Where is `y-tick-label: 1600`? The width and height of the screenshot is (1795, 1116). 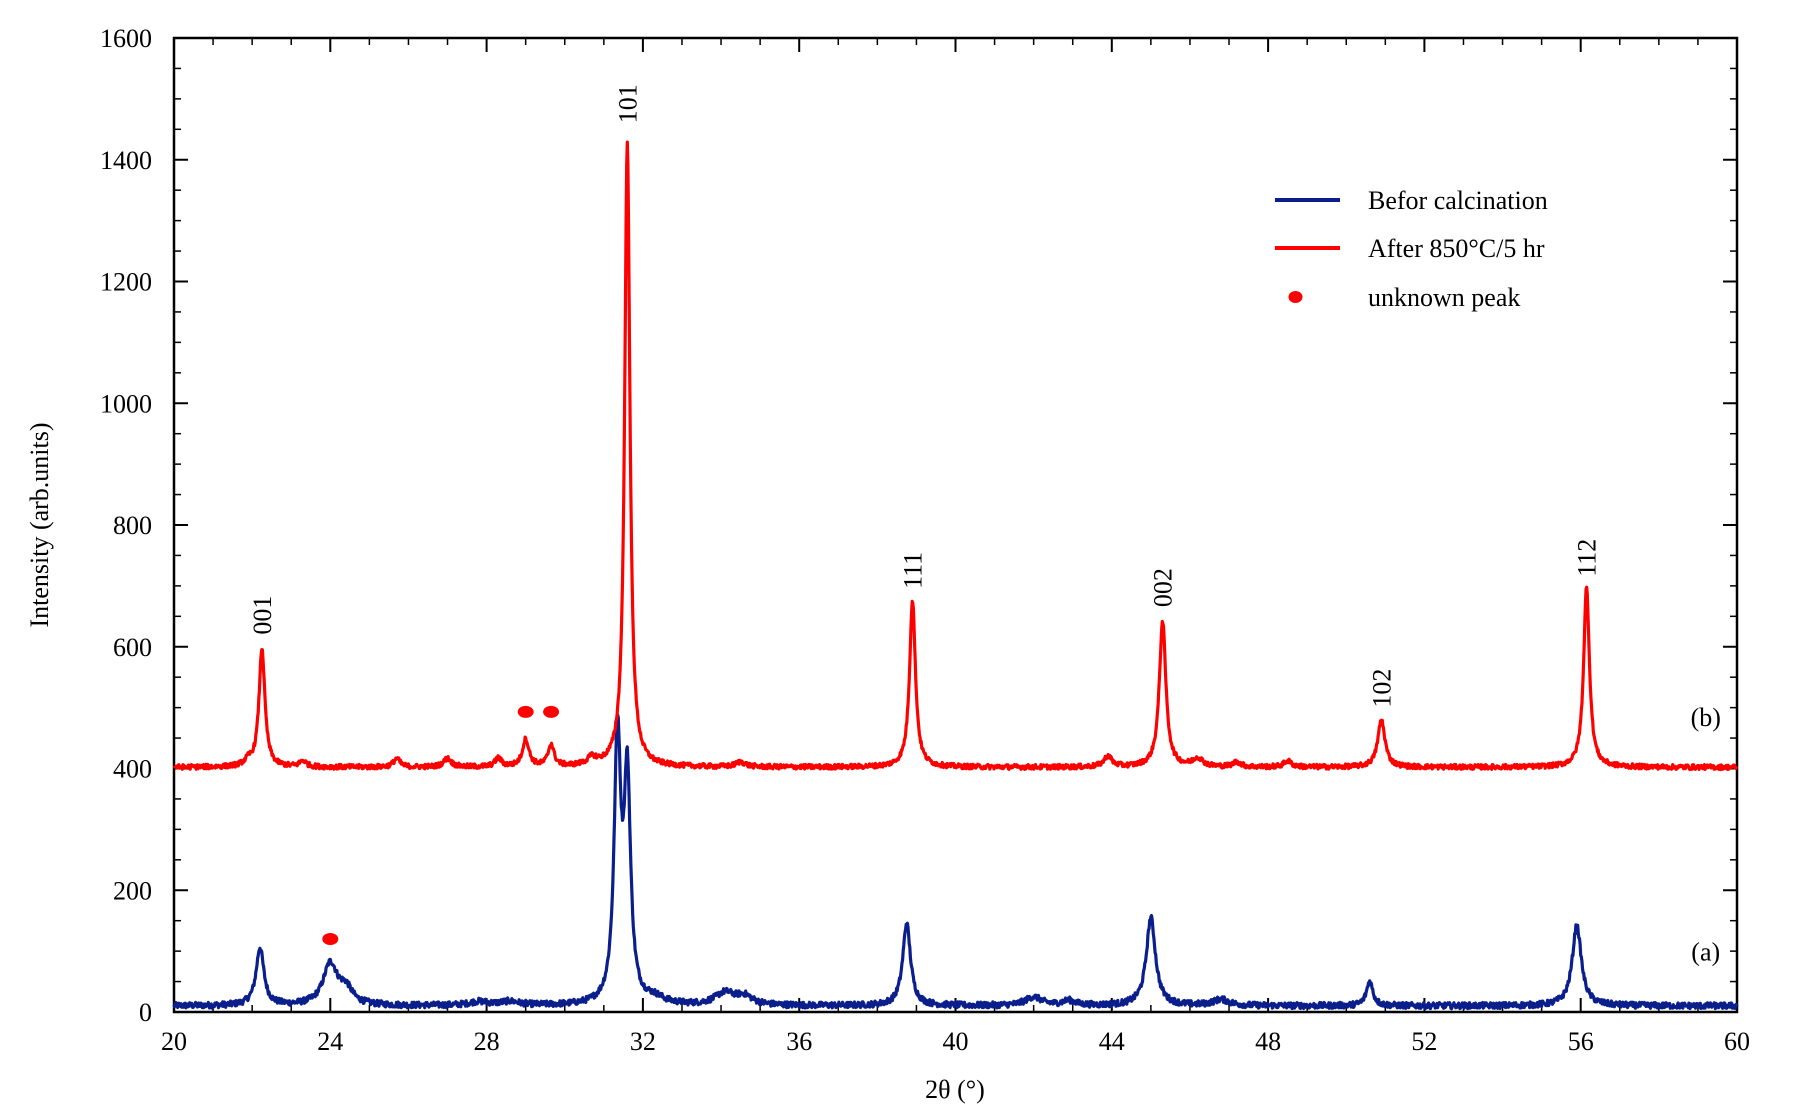
y-tick-label: 1600 is located at coordinates (126, 38).